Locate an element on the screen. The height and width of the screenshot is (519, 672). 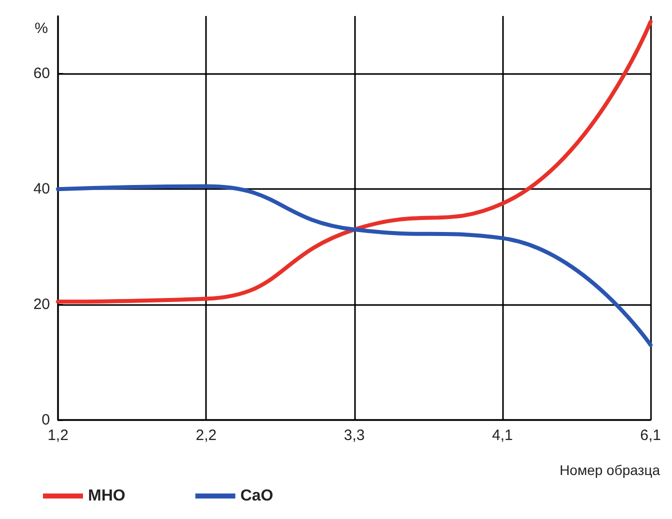
x-tick-label: 6,1 is located at coordinates (651, 435).